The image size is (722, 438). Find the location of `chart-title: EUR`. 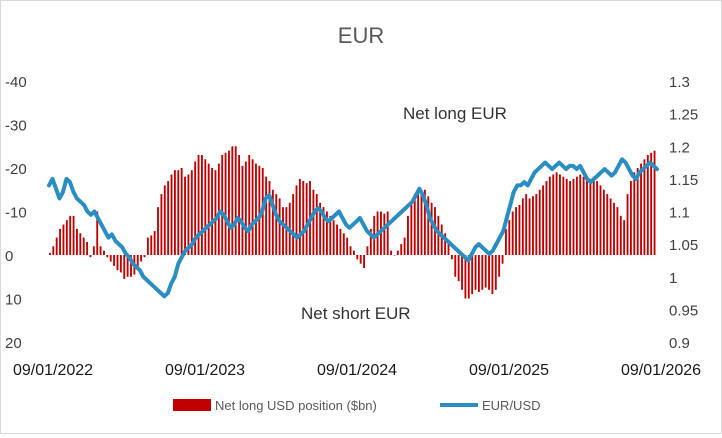

chart-title: EUR is located at coordinates (361, 35).